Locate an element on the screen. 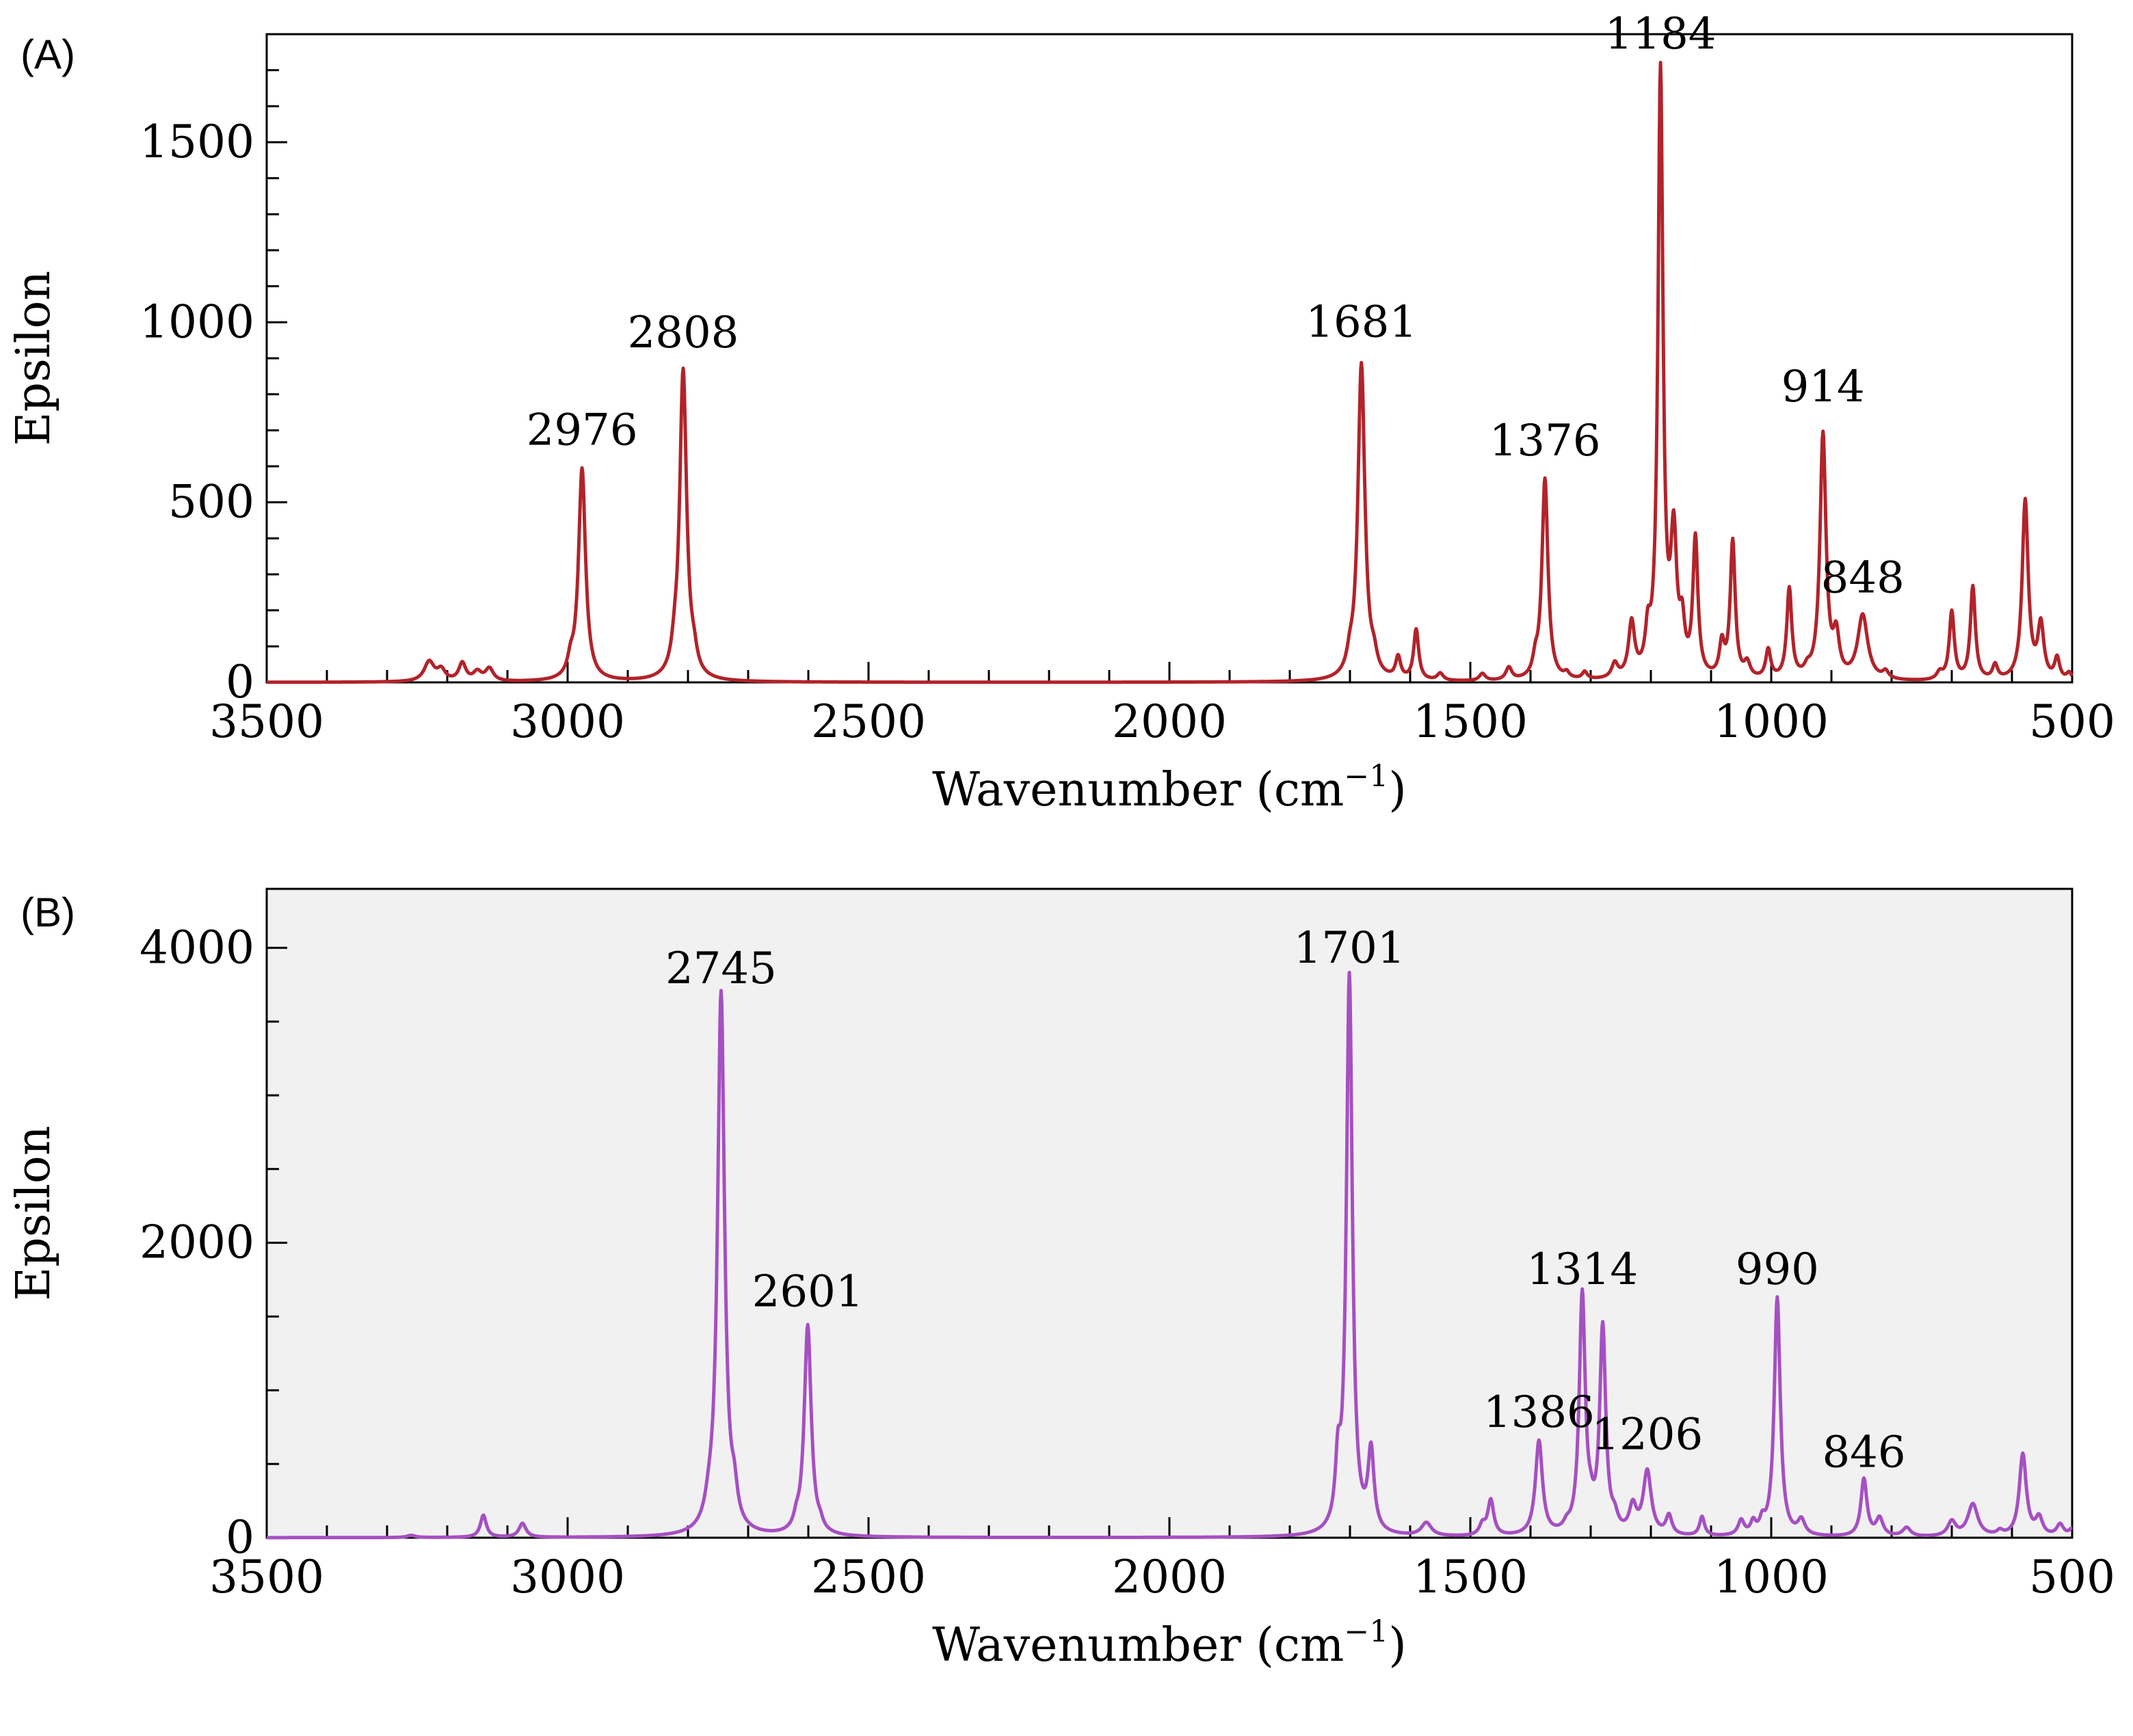 This screenshot has height=1736, width=2133. panel-b-x-tick-label: 500 is located at coordinates (2072, 1577).